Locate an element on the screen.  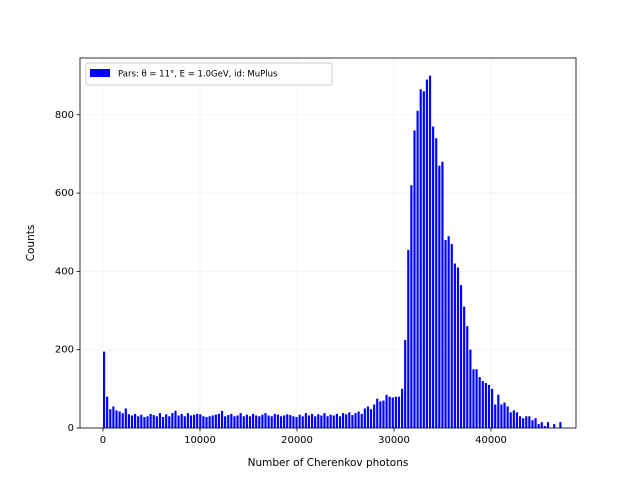
x-tick-label: 10000 is located at coordinates (200, 440).